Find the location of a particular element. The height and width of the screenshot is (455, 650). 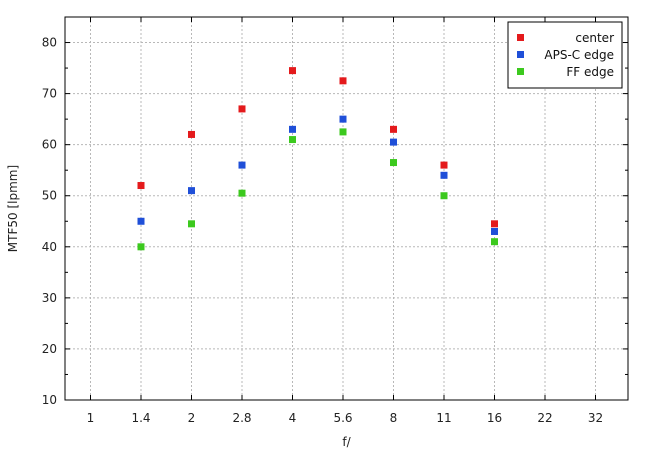

y-tick-label: 70 is located at coordinates (49, 94).